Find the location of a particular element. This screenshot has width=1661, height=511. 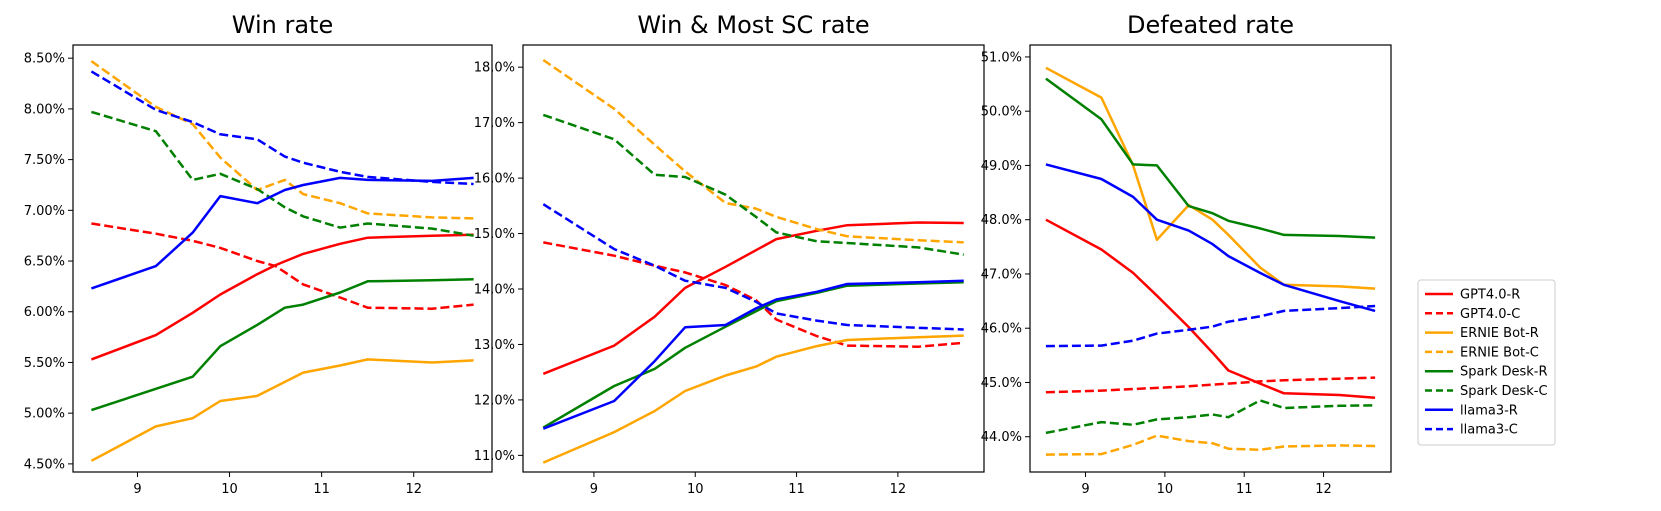

legend-label: GPT4.0-R is located at coordinates (1490, 295).